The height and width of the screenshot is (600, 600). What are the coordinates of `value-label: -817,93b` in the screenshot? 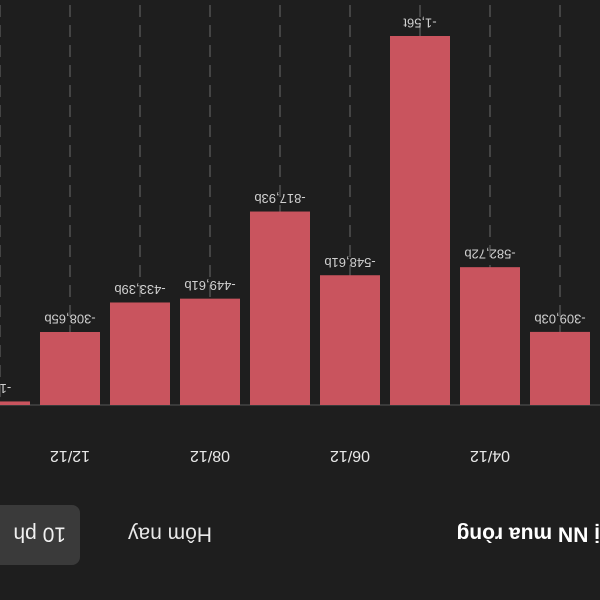 It's located at (279, 198).